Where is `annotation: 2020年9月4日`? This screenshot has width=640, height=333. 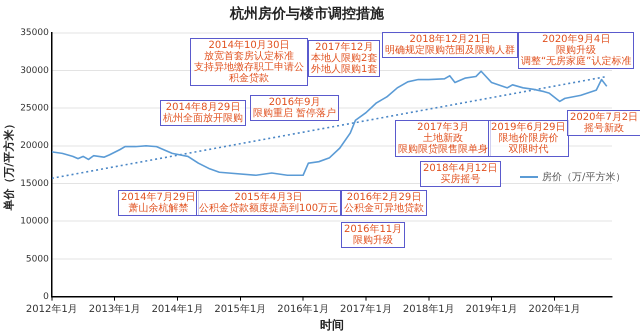
annotation: 2020年9月4日 is located at coordinates (576, 39).